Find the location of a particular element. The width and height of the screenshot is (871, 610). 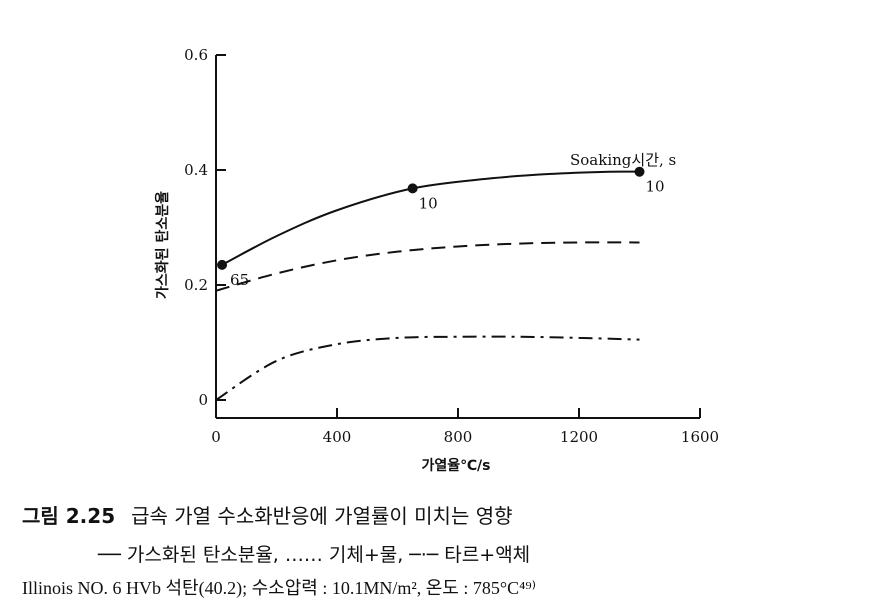

y-tick-label: 0.2 is located at coordinates (196, 285).